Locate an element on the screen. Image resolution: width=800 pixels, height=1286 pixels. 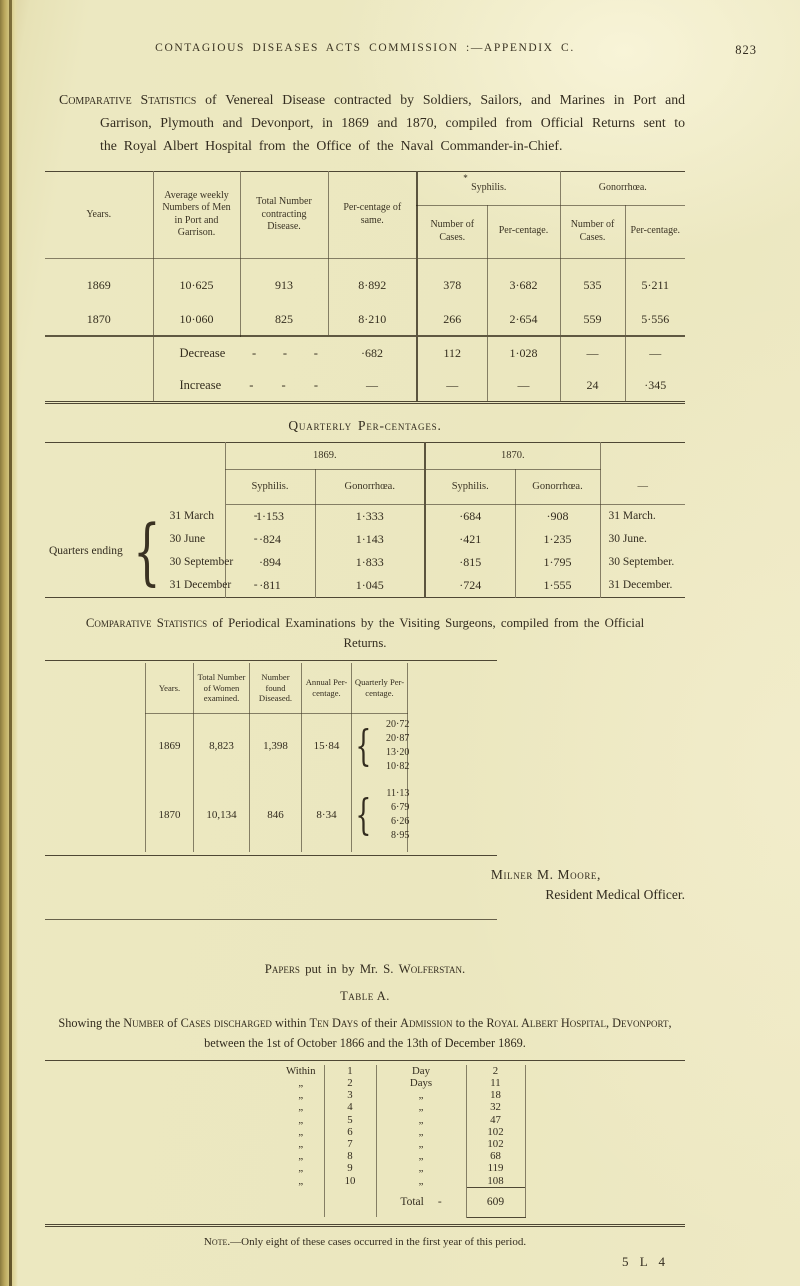
cell: ·724 is located at coordinates (470, 585).